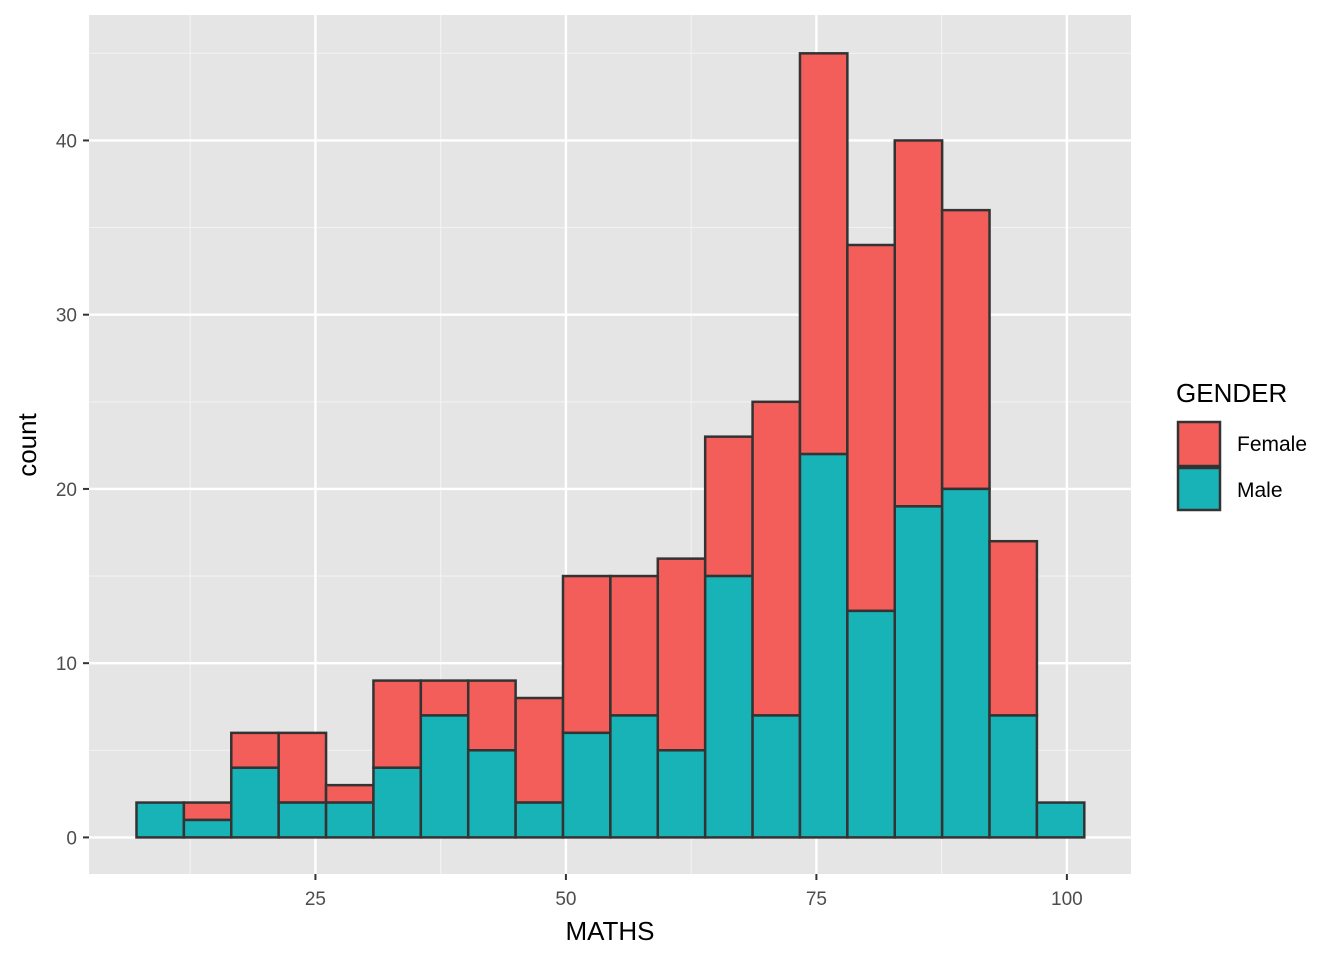 This screenshot has height=965, width=1344. I want to click on y-tick-label: 20, so click(66, 490).